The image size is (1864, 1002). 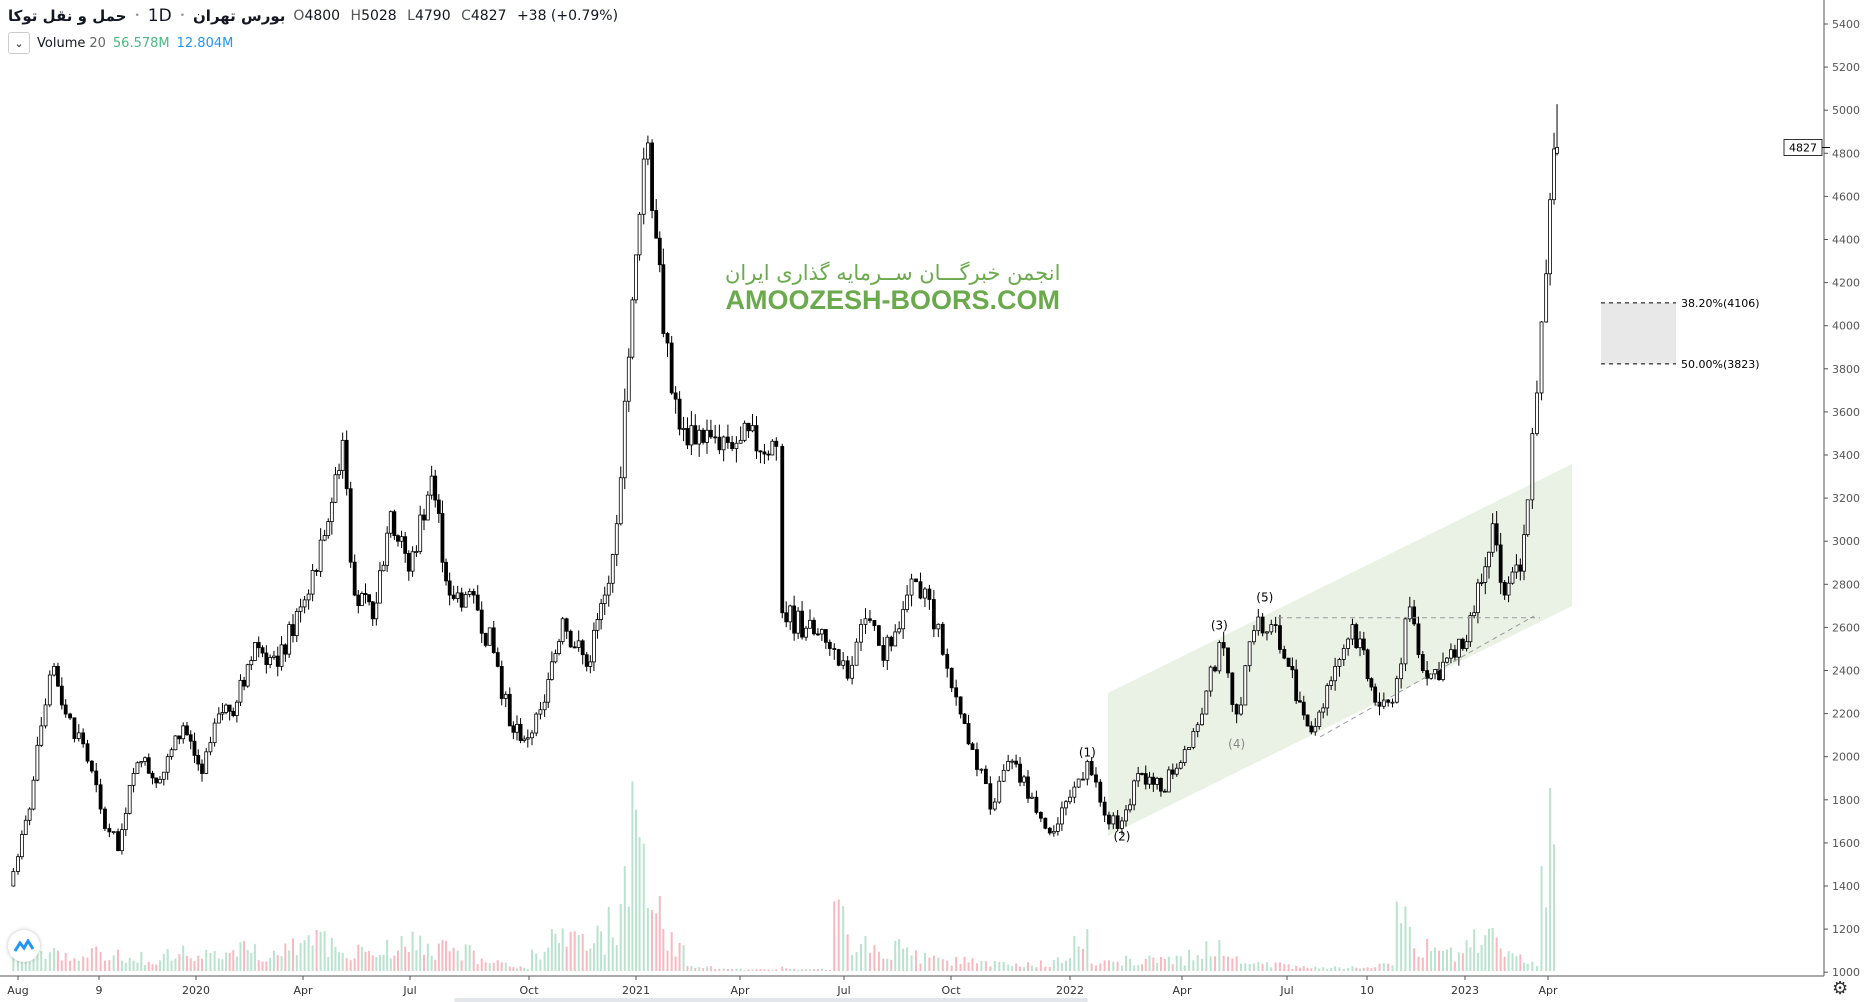 I want to click on low-value: 4790, so click(x=432, y=16).